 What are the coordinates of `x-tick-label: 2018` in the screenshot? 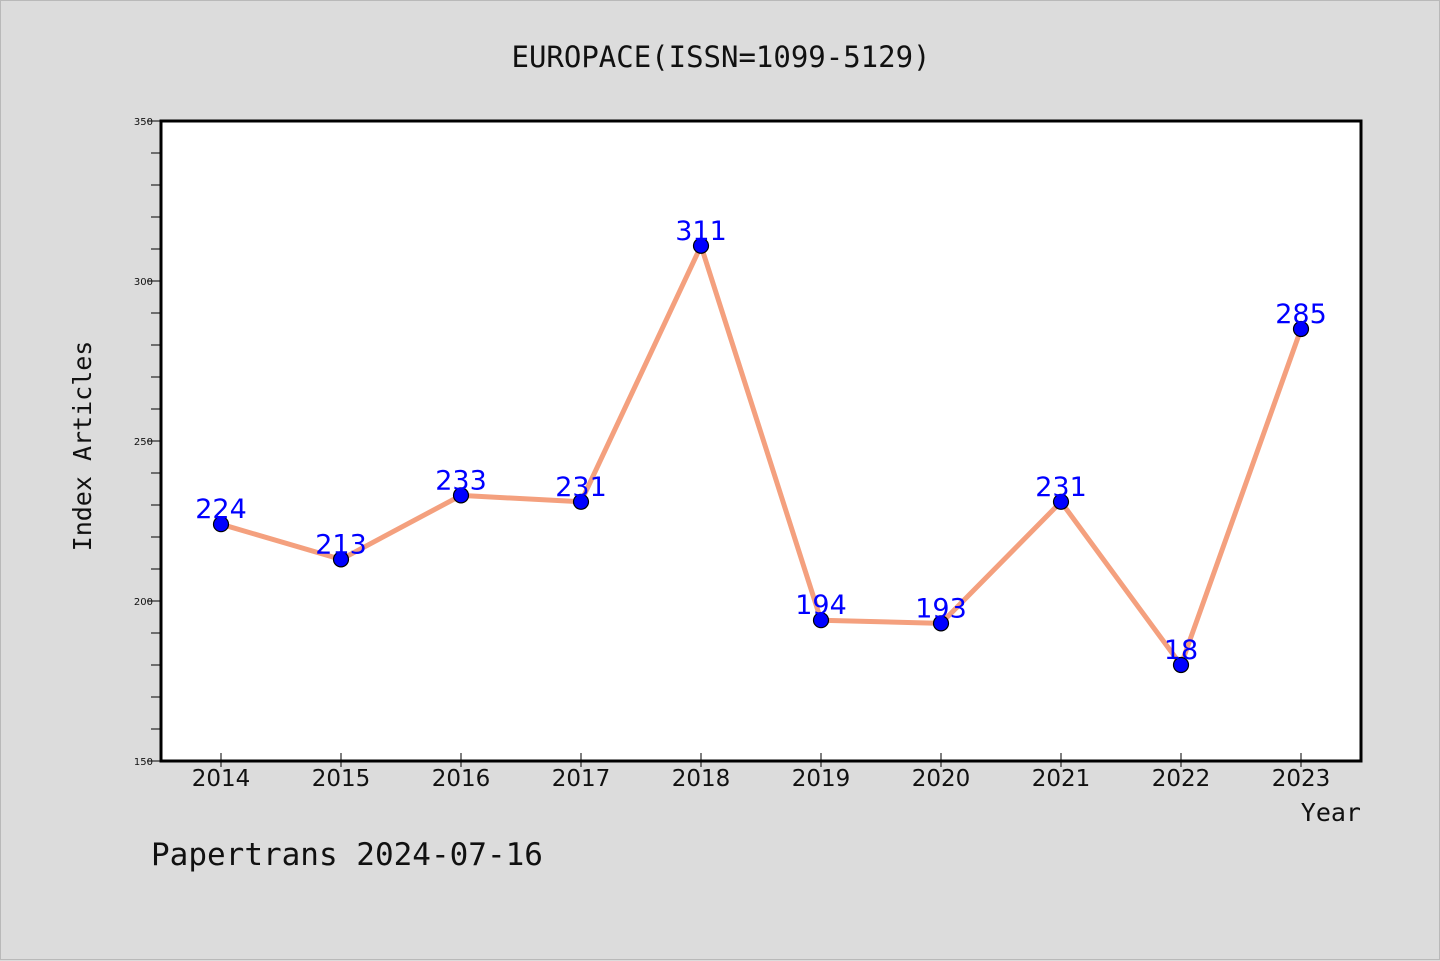 It's located at (701, 779).